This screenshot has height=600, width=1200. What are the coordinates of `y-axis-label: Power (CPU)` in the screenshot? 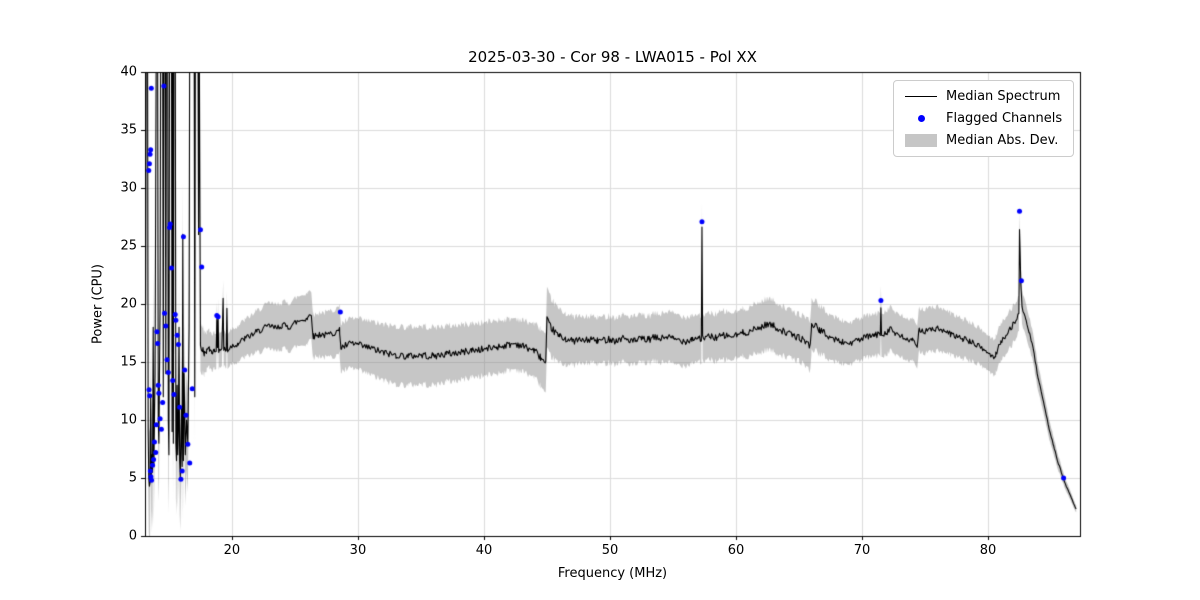 It's located at (98, 304).